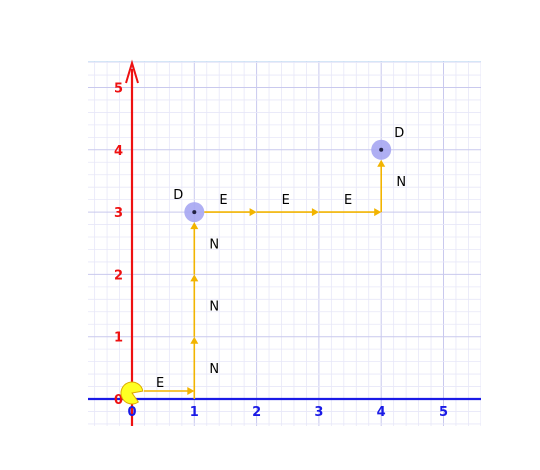 This screenshot has width=540, height=470. What do you see at coordinates (118, 275) in the screenshot?
I see `y-tick-label: 2` at bounding box center [118, 275].